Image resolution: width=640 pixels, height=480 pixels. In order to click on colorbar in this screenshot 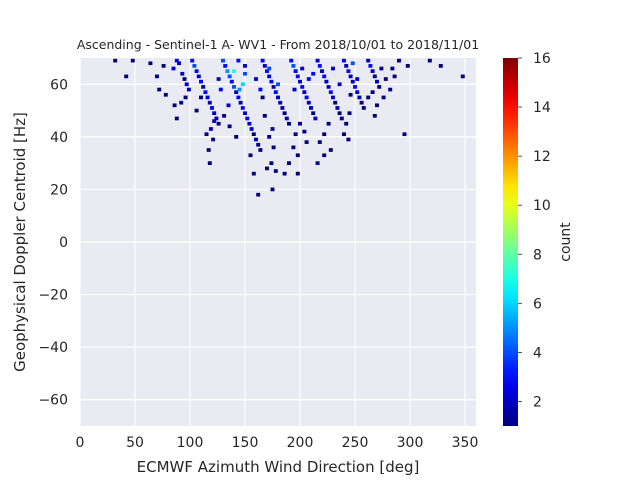, I will do `click(510, 242)`.